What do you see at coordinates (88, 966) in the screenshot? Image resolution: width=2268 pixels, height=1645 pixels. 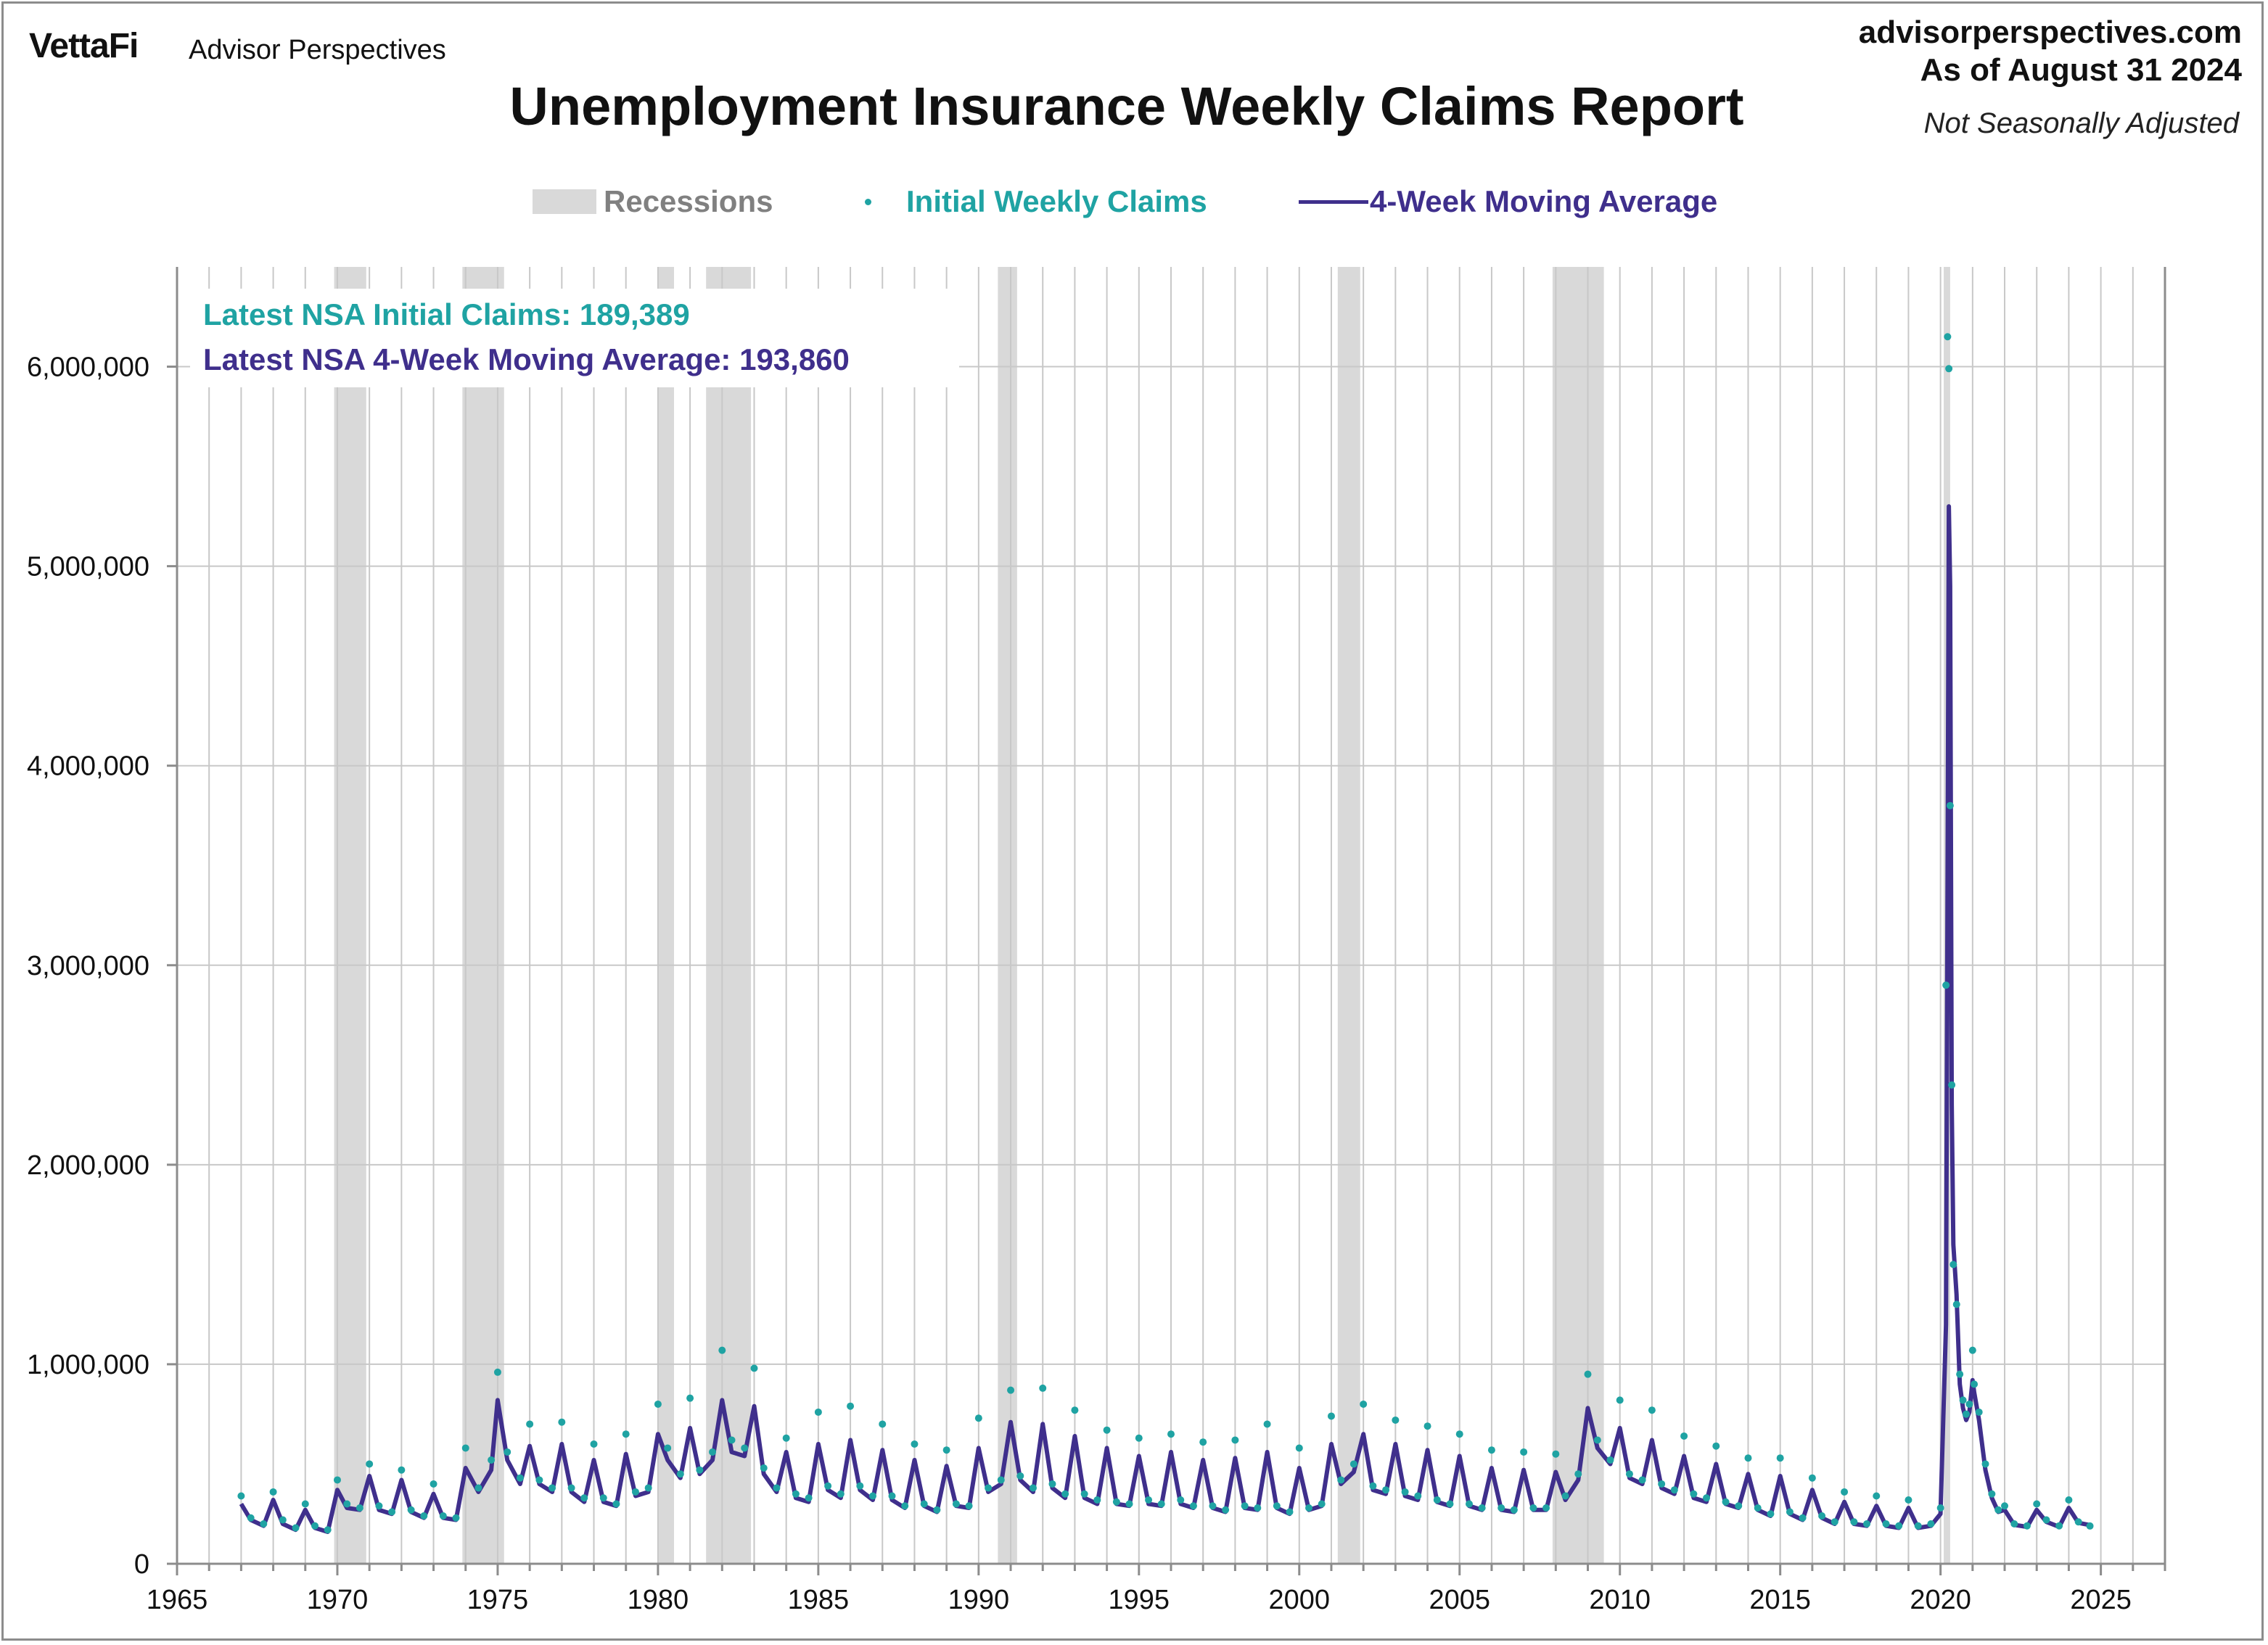 I see `y-tick-label-3000000: 3,000,000` at bounding box center [88, 966].